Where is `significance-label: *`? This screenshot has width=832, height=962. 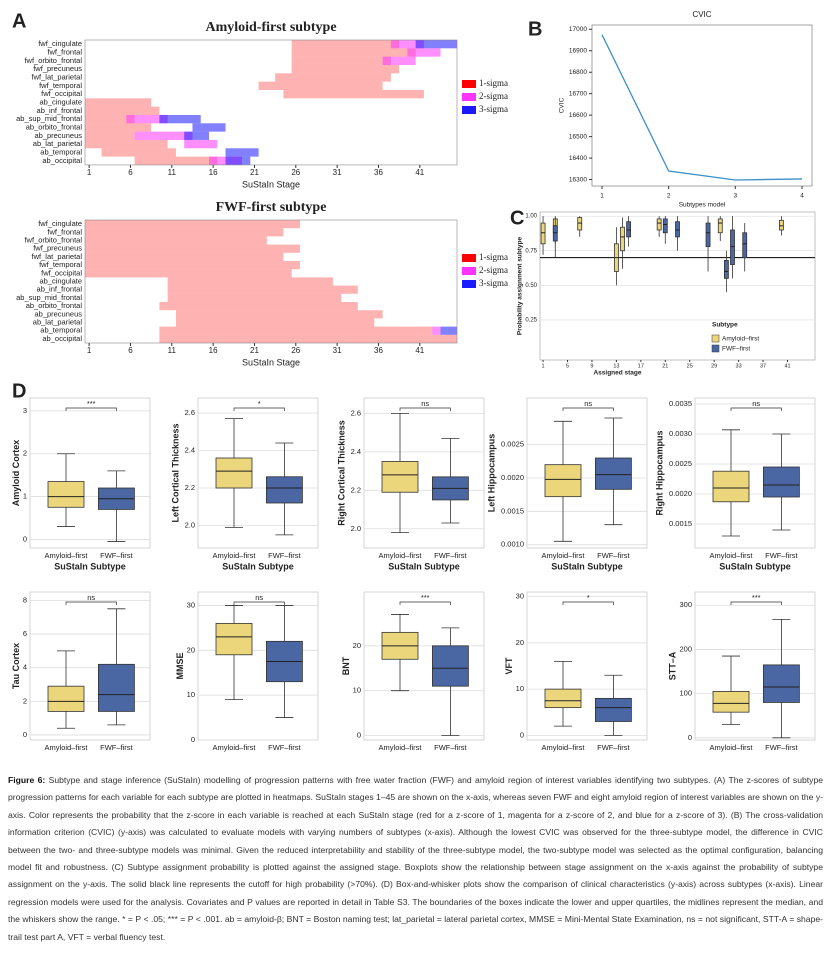 significance-label: * is located at coordinates (259, 403).